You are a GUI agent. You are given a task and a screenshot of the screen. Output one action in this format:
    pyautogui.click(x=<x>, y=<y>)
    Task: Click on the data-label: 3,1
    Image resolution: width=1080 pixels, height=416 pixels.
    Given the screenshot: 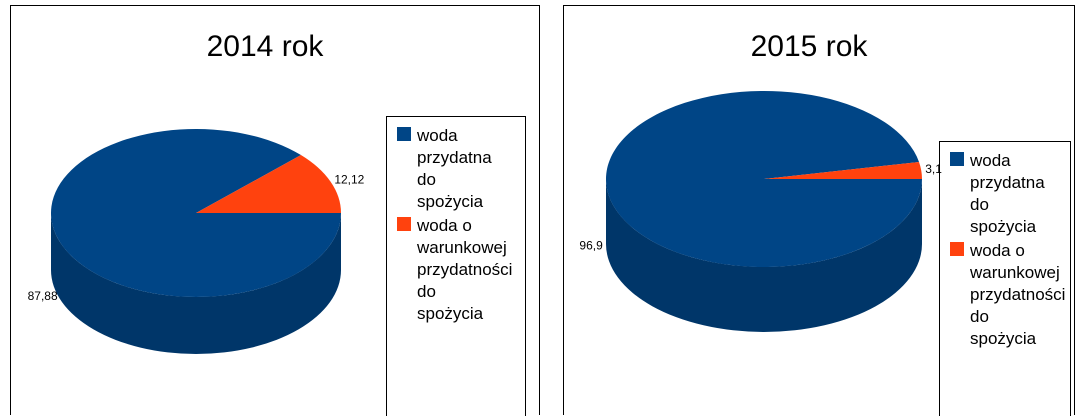 What is the action you would take?
    pyautogui.click(x=933, y=169)
    